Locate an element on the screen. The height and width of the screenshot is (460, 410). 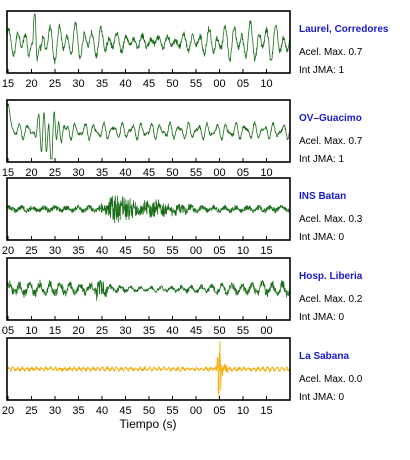
station-name: Laurel, Corredores is located at coordinates (344, 29).